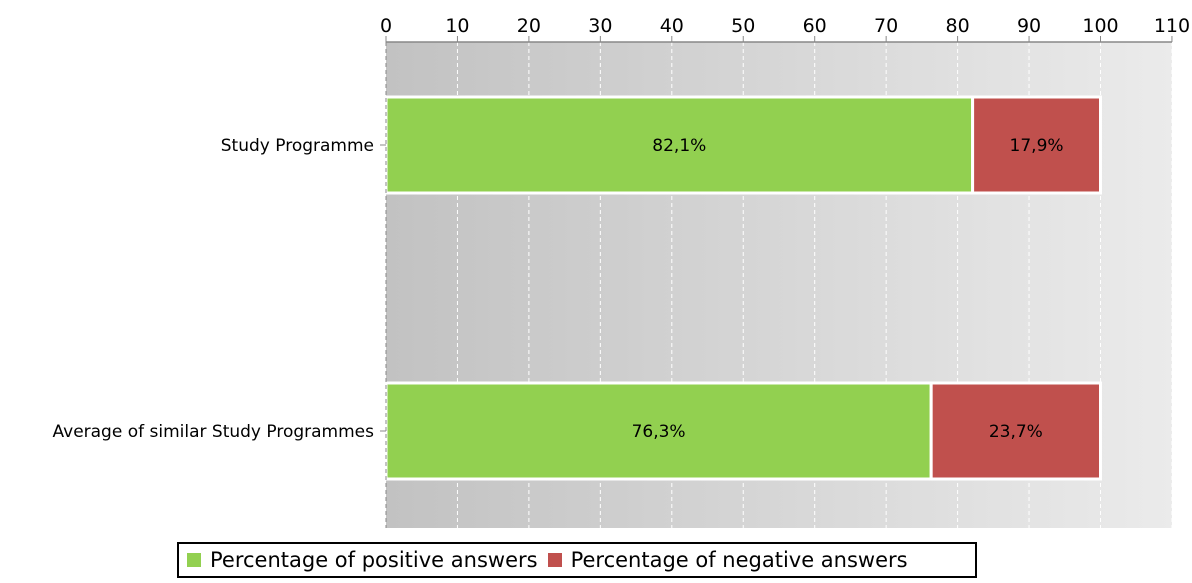  Describe the element at coordinates (958, 26) in the screenshot. I see `x-tick-label-80: 80` at that location.